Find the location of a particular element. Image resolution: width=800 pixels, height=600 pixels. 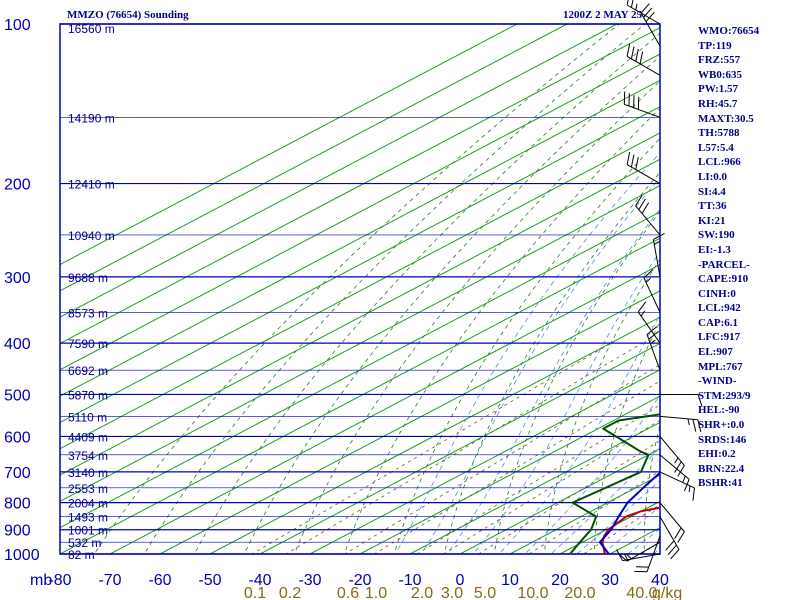

index-item: CINH:0 is located at coordinates (717, 293).